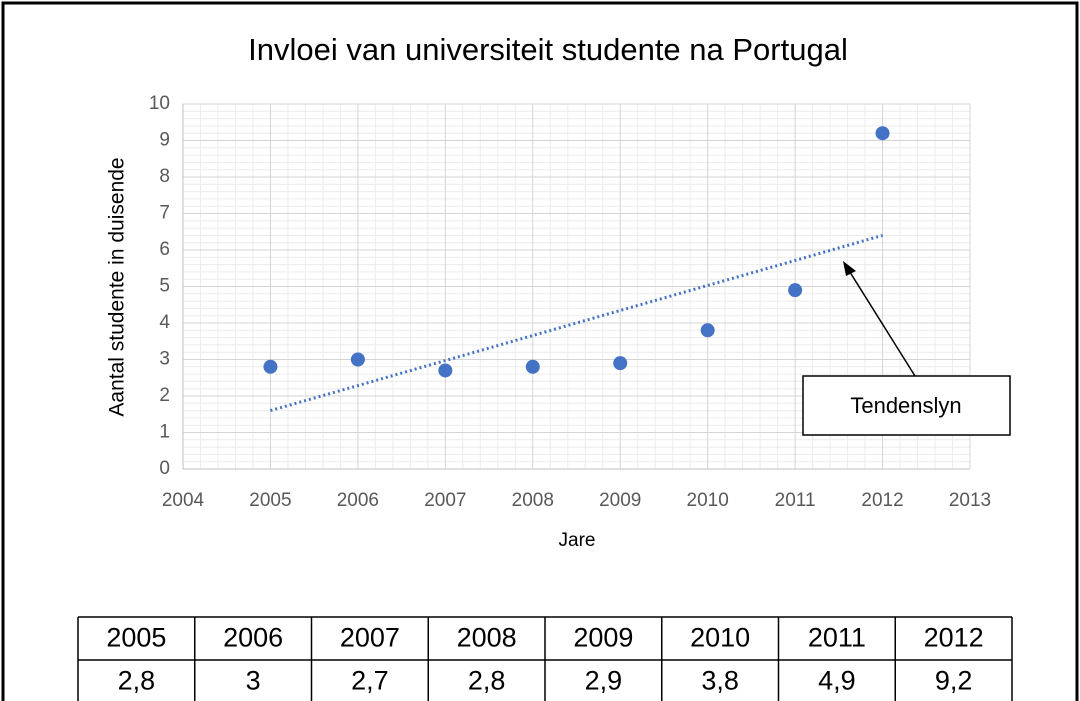 The height and width of the screenshot is (701, 1080). What do you see at coordinates (183, 500) in the screenshot?
I see `x-tick-label: 2004` at bounding box center [183, 500].